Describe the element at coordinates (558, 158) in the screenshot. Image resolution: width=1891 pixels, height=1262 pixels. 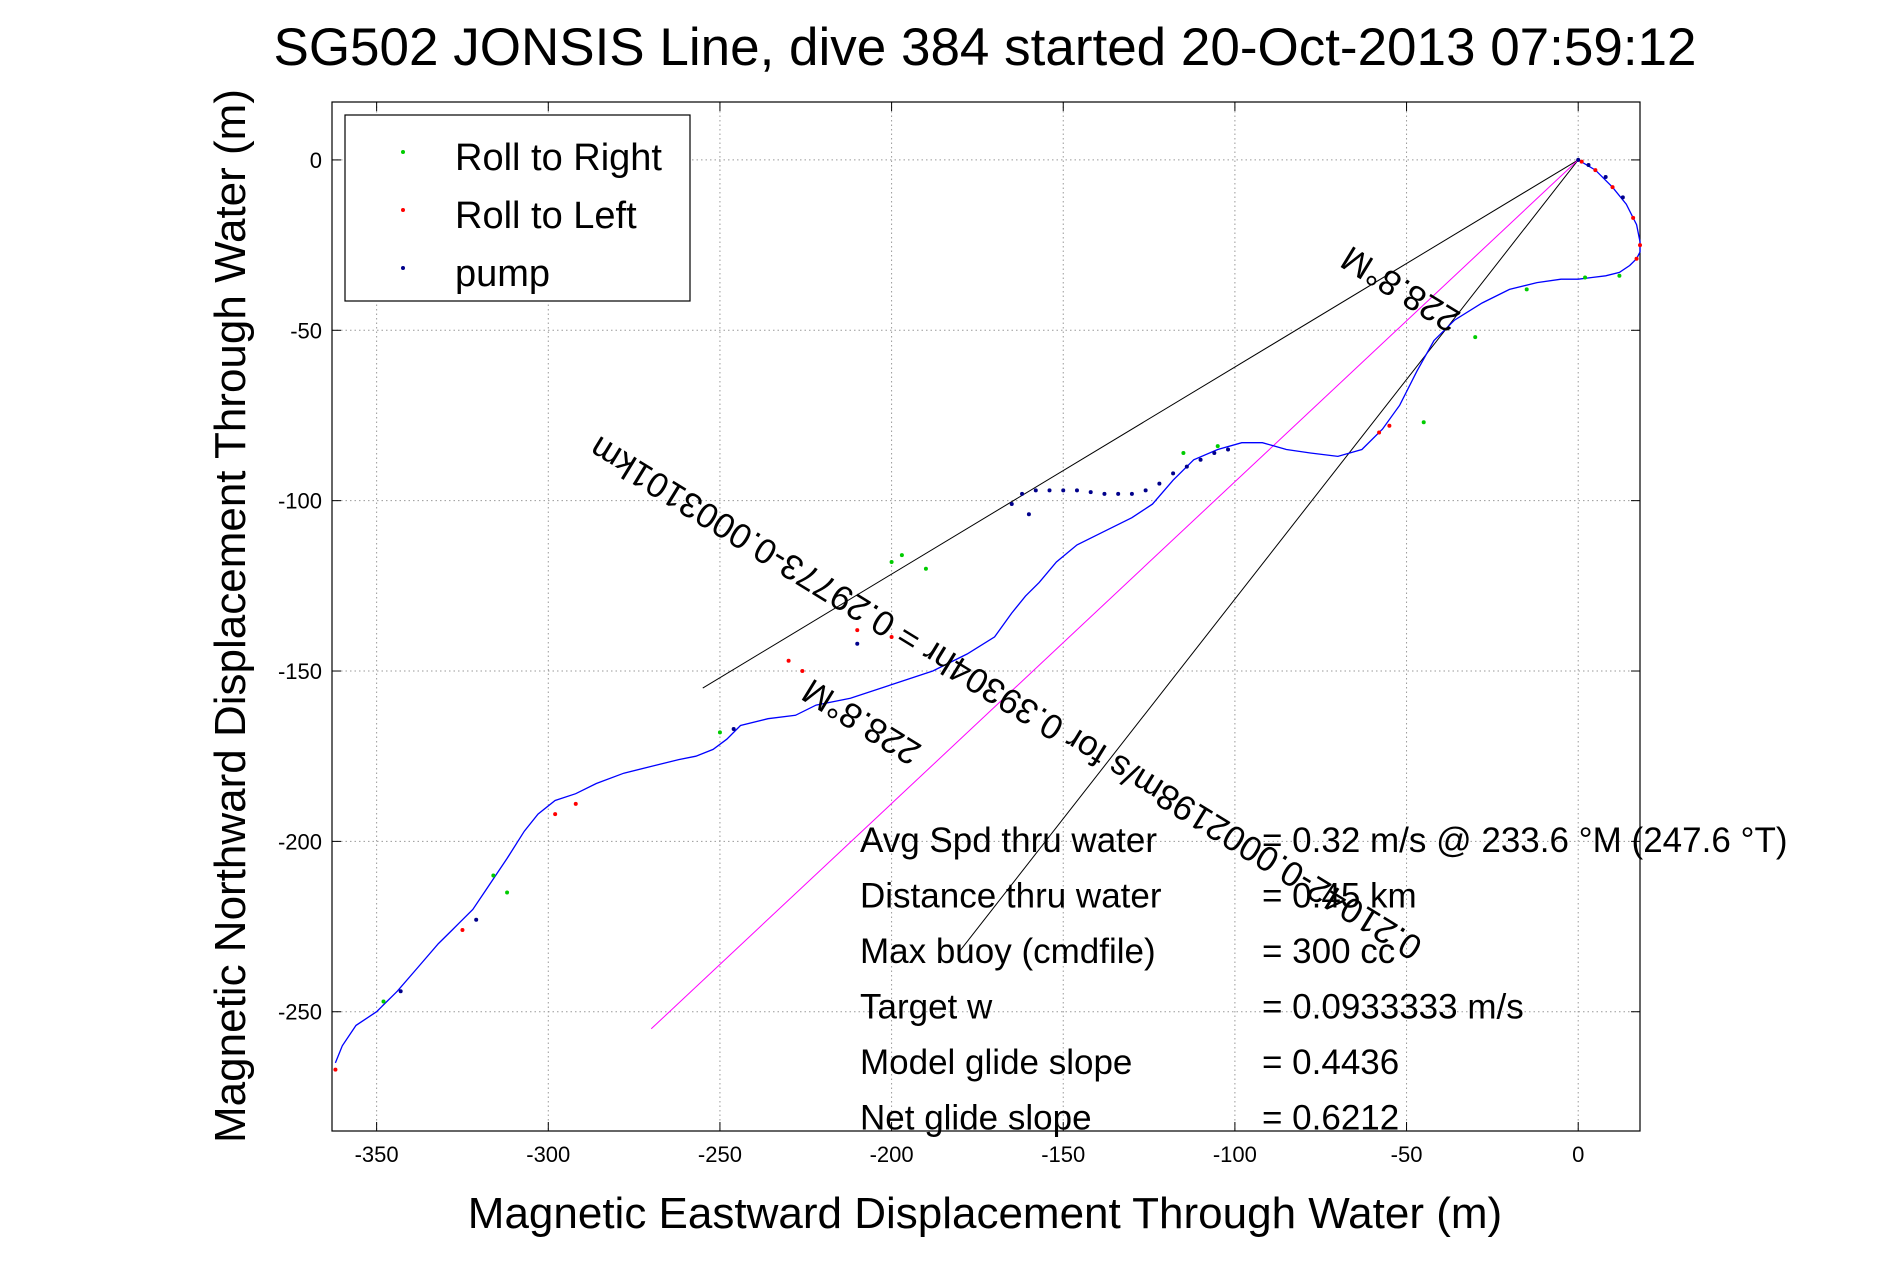
I see `legend-label-roll-right: Roll to Right` at that location.